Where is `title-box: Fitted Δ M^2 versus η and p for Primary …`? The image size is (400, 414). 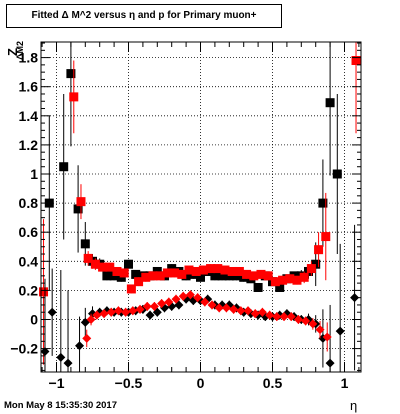
title-box: Fitted Δ M^2 versus η and p for Primary … is located at coordinates (144, 16).